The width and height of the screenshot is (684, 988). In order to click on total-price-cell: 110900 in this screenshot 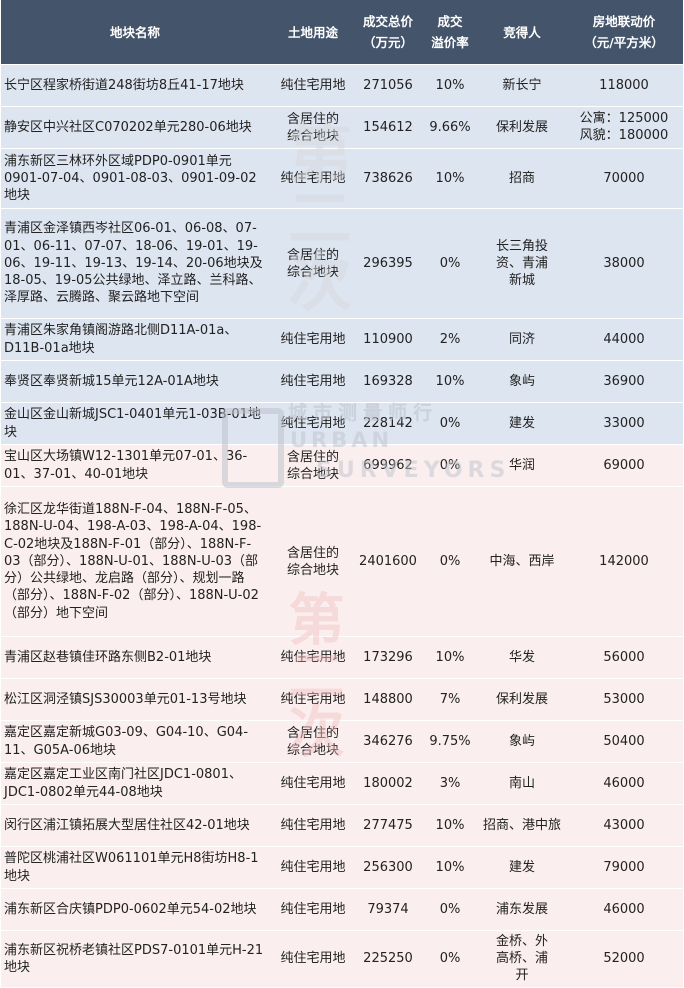, I will do `click(388, 339)`.